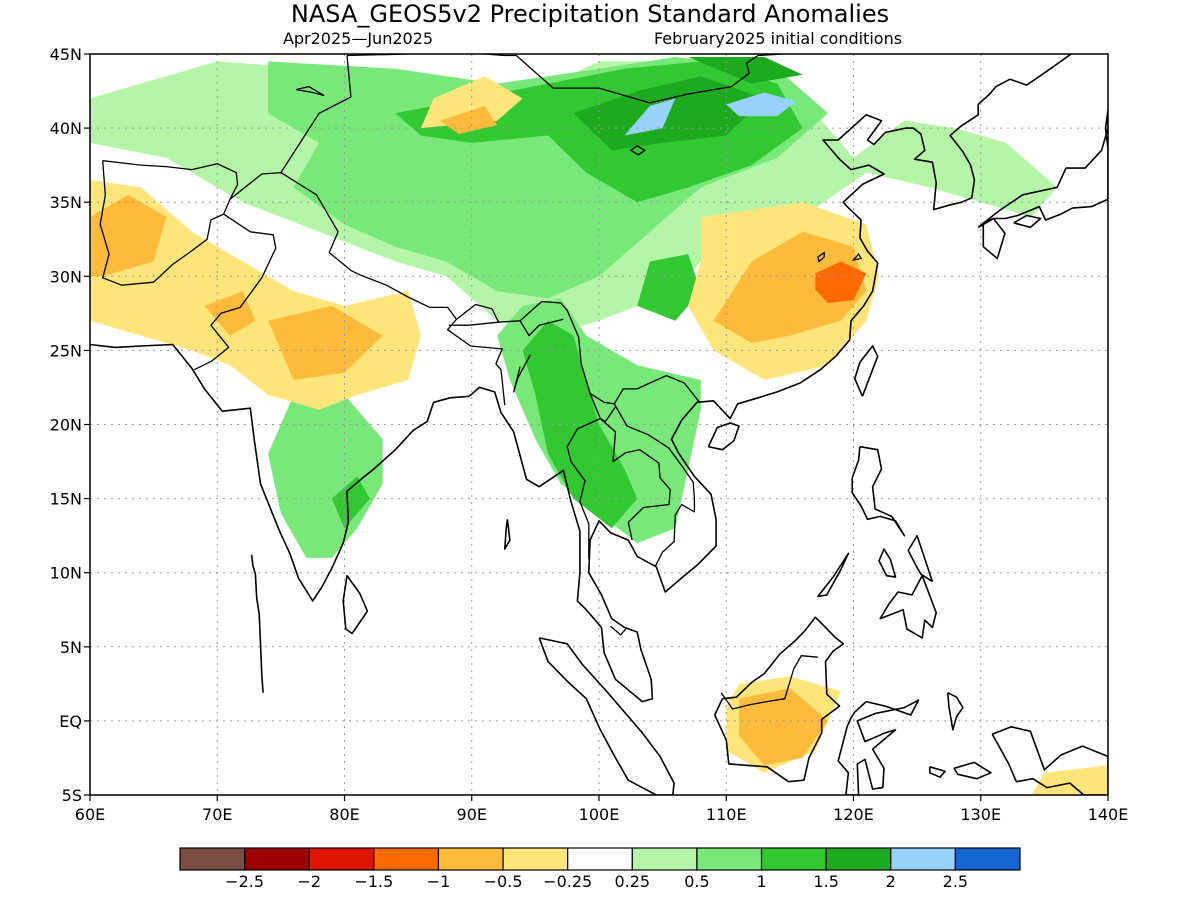 The width and height of the screenshot is (1200, 900). What do you see at coordinates (344, 814) in the screenshot?
I see `longitude-tick-label: 80E` at bounding box center [344, 814].